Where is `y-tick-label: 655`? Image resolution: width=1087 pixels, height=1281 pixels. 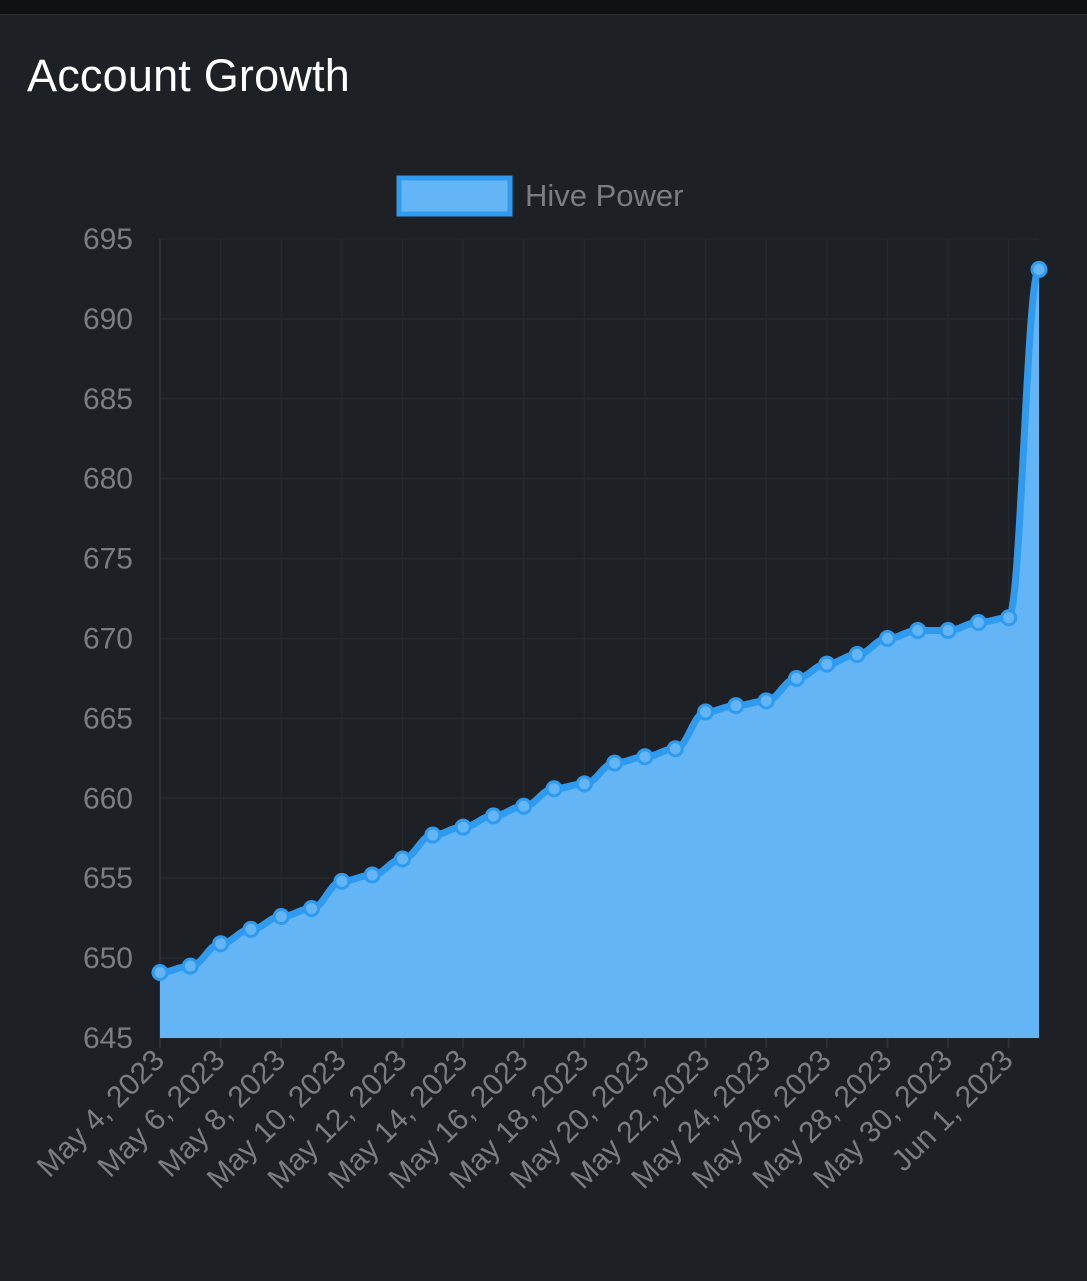 y-tick-label: 655 is located at coordinates (108, 878).